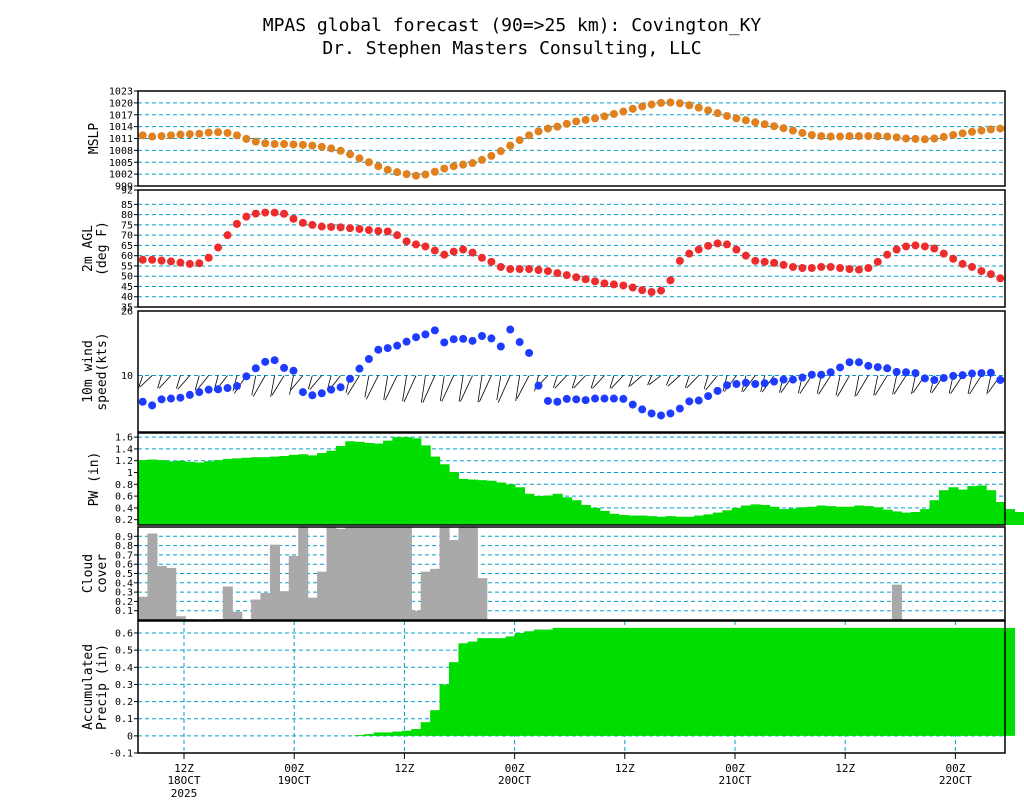 The image size is (1024, 800). Describe the element at coordinates (571, 479) in the screenshot. I see `panel-frame-pw` at that location.